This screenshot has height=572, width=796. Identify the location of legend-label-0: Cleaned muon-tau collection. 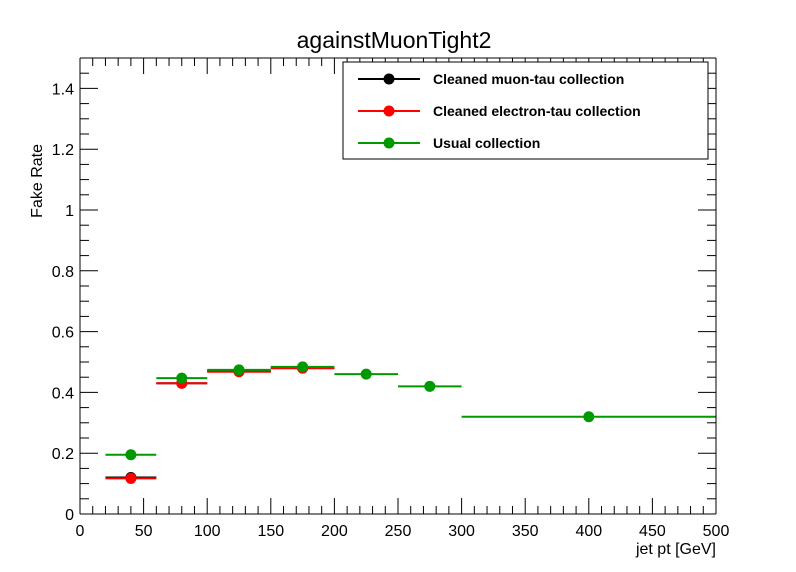
(528, 79).